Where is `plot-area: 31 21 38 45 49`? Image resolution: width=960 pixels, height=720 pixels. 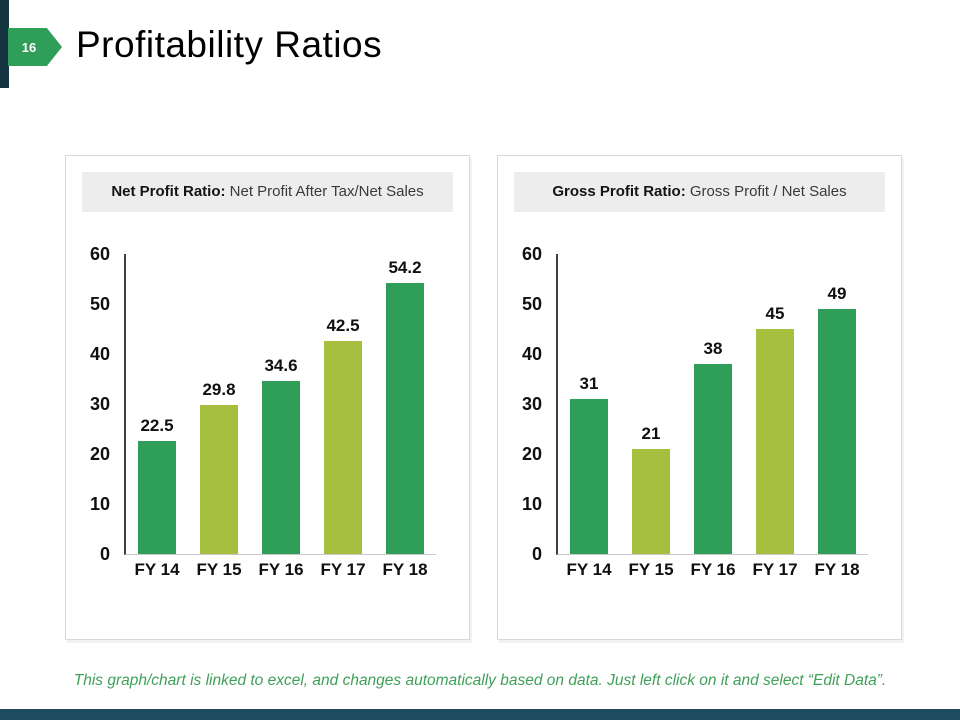 plot-area: 31 21 38 45 49 is located at coordinates (712, 404).